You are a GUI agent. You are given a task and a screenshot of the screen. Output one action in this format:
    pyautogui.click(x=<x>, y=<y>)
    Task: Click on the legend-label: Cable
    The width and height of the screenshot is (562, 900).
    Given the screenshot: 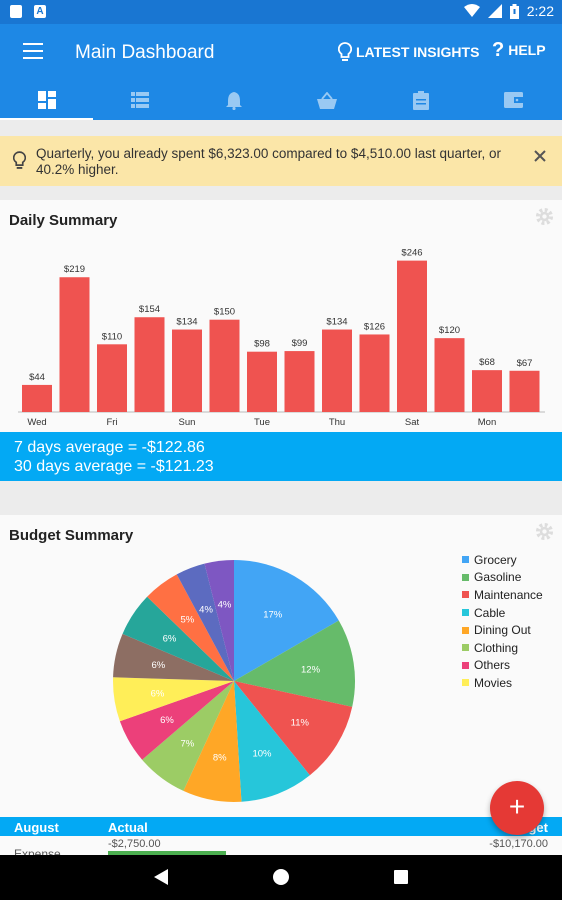 What is the action you would take?
    pyautogui.click(x=490, y=612)
    